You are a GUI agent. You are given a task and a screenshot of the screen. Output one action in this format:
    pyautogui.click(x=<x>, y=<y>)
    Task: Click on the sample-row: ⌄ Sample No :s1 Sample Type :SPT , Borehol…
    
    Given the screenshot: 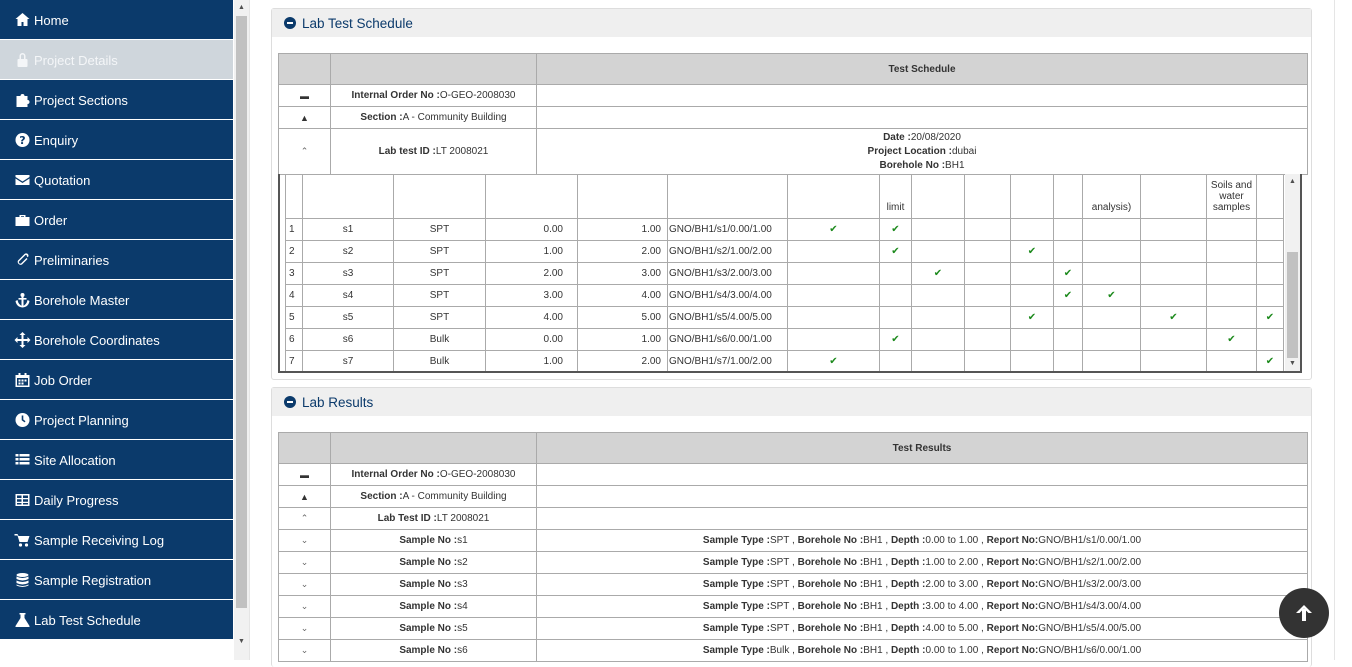 What is the action you would take?
    pyautogui.click(x=793, y=540)
    